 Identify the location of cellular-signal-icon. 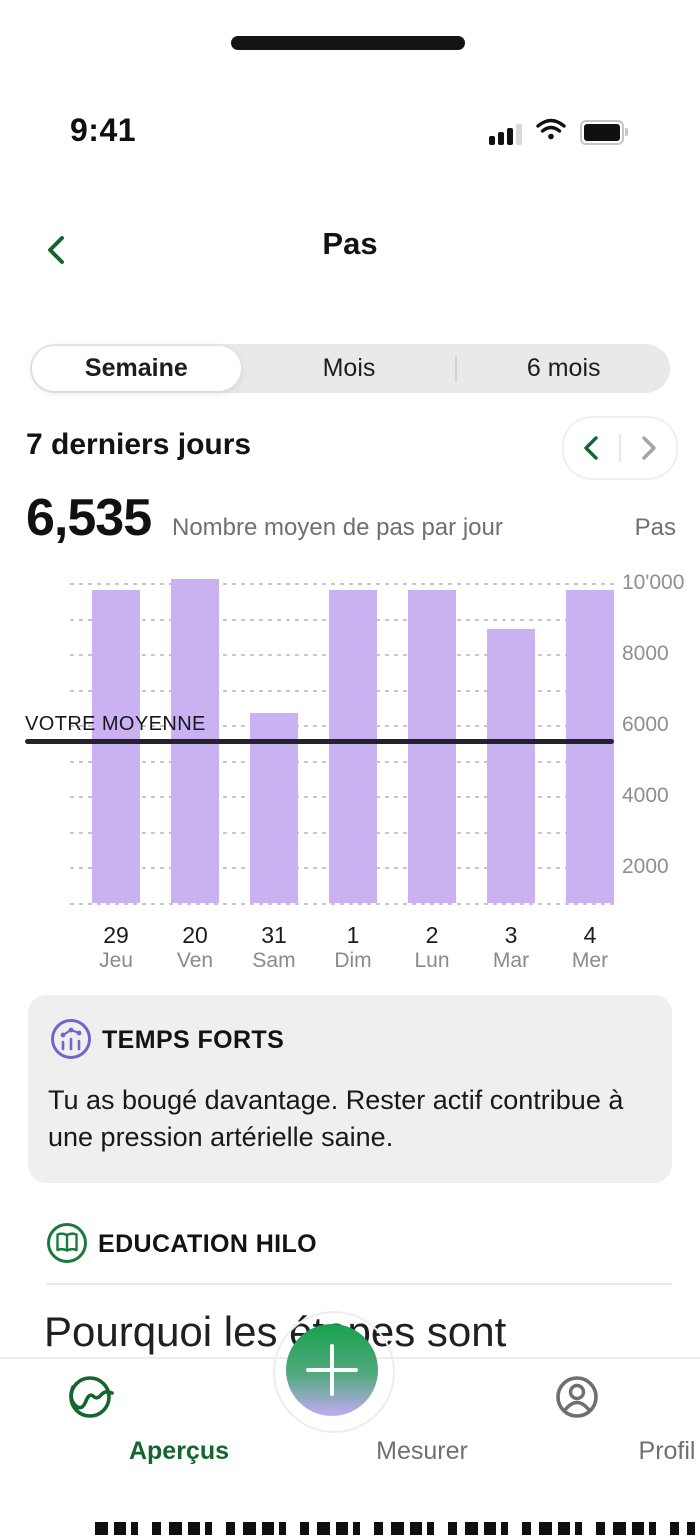
(505, 134).